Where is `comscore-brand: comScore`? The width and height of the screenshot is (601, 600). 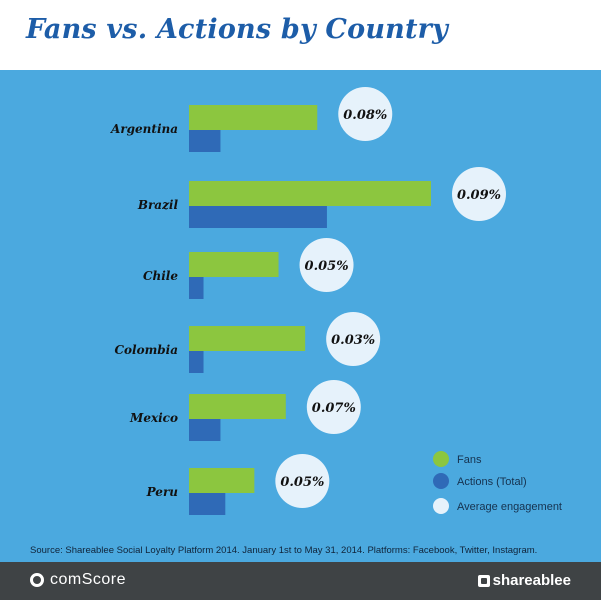
comscore-brand: comScore is located at coordinates (88, 579).